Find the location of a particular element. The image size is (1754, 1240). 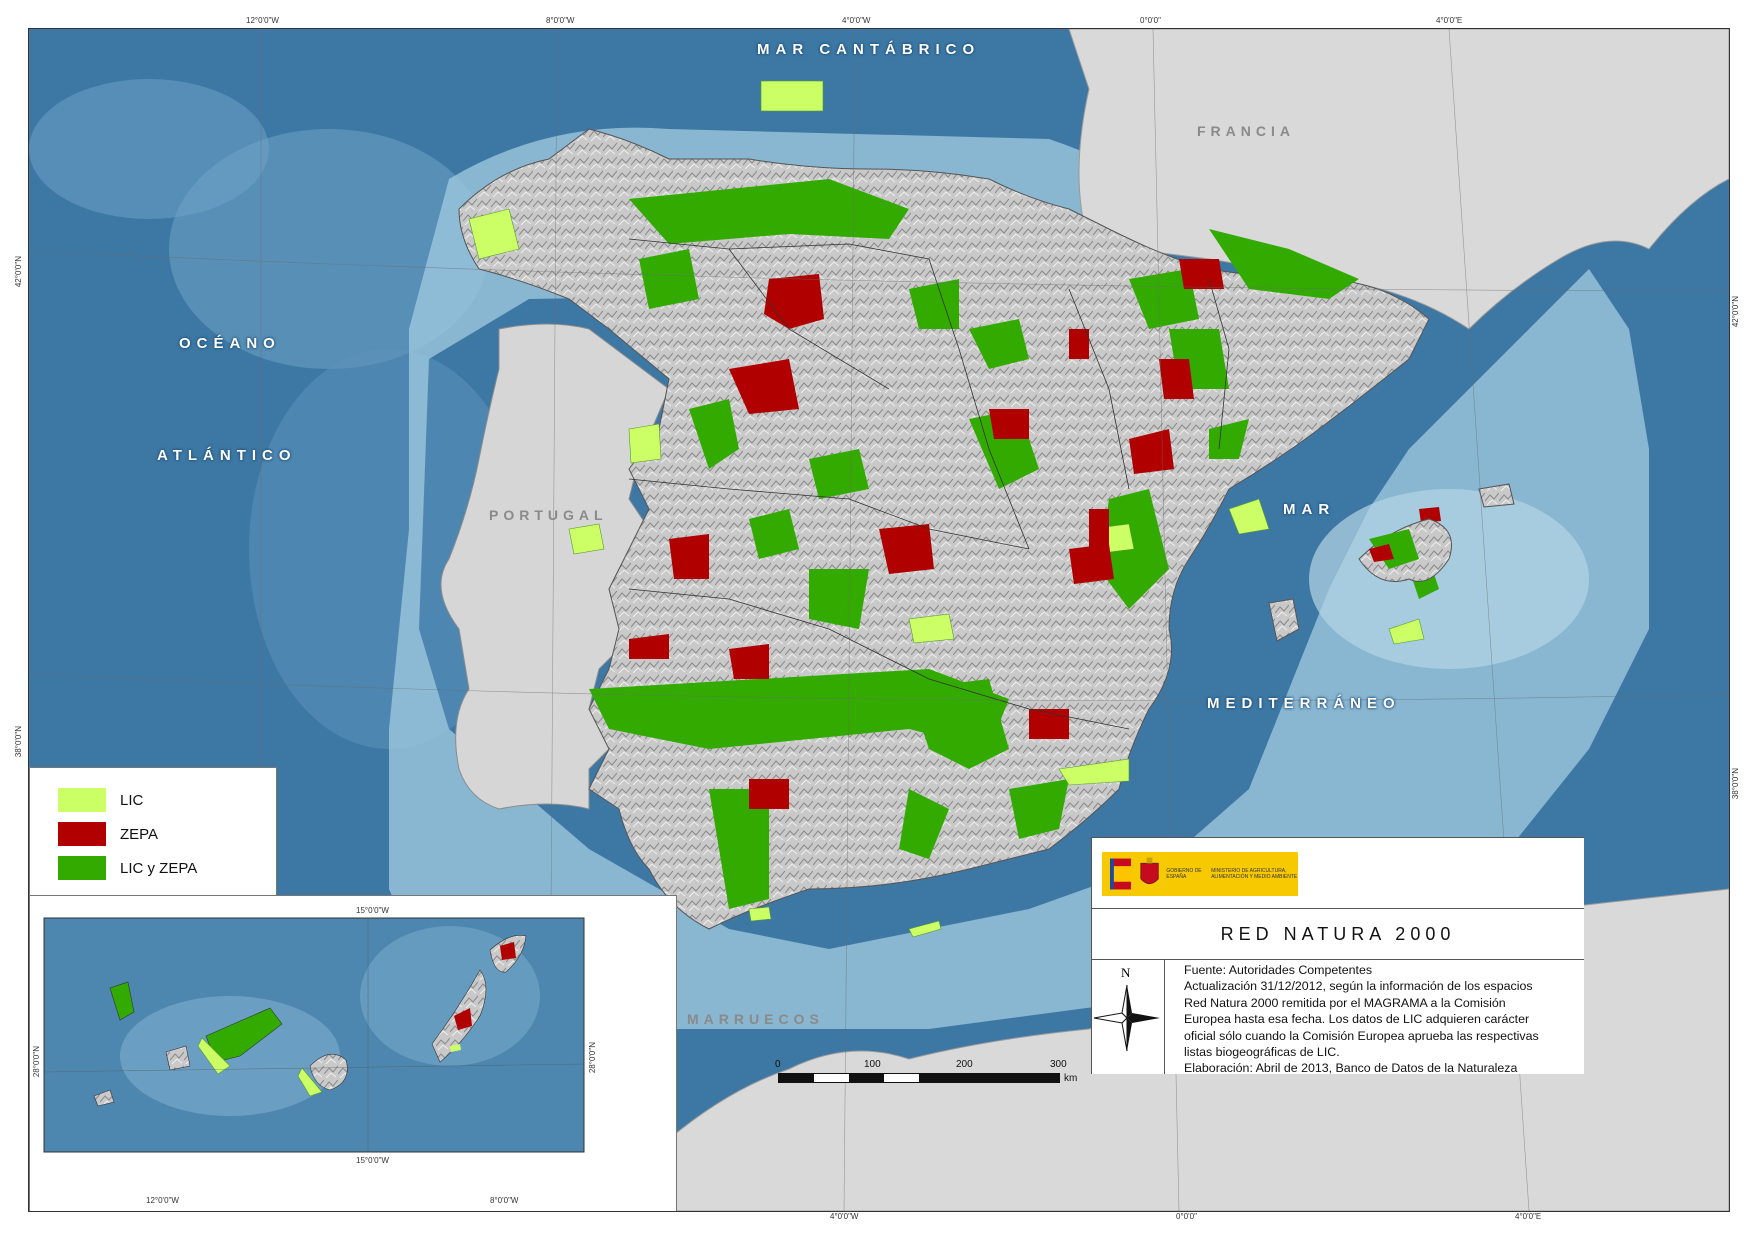

tick-left-42n: 42°0'0"N is located at coordinates (18, 272).